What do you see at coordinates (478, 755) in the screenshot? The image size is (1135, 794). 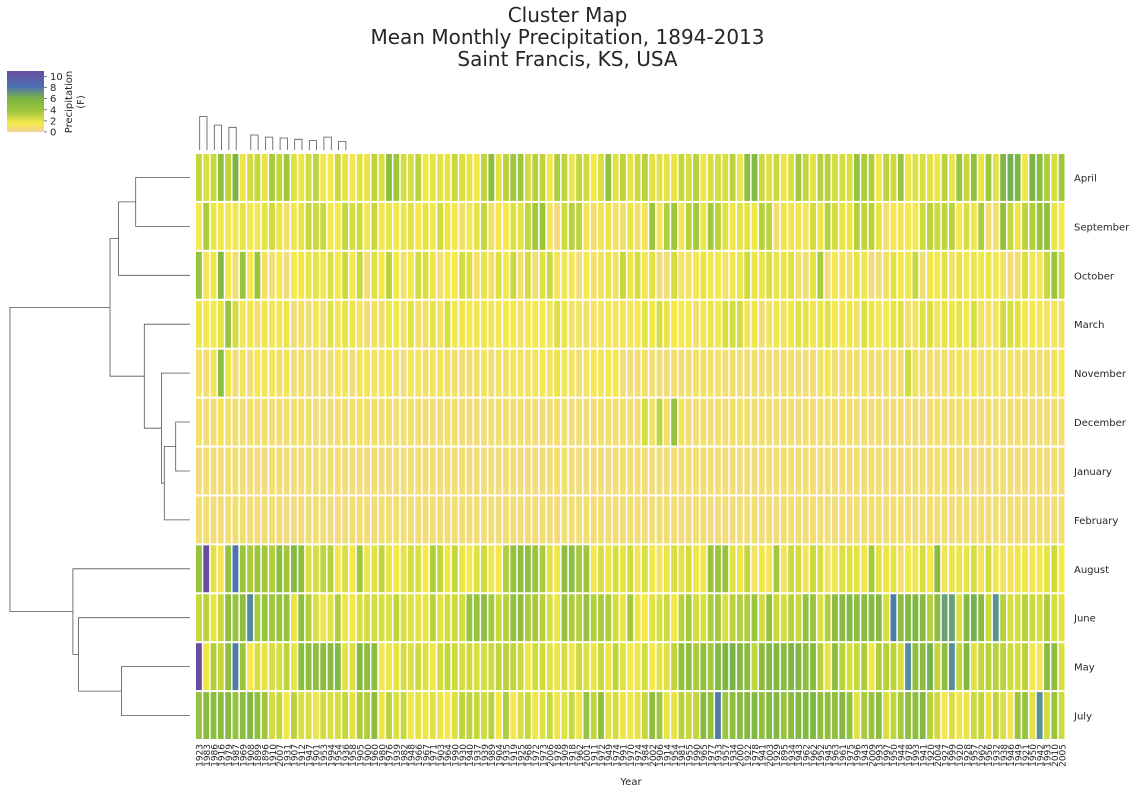 I see `column-label: 1937` at bounding box center [478, 755].